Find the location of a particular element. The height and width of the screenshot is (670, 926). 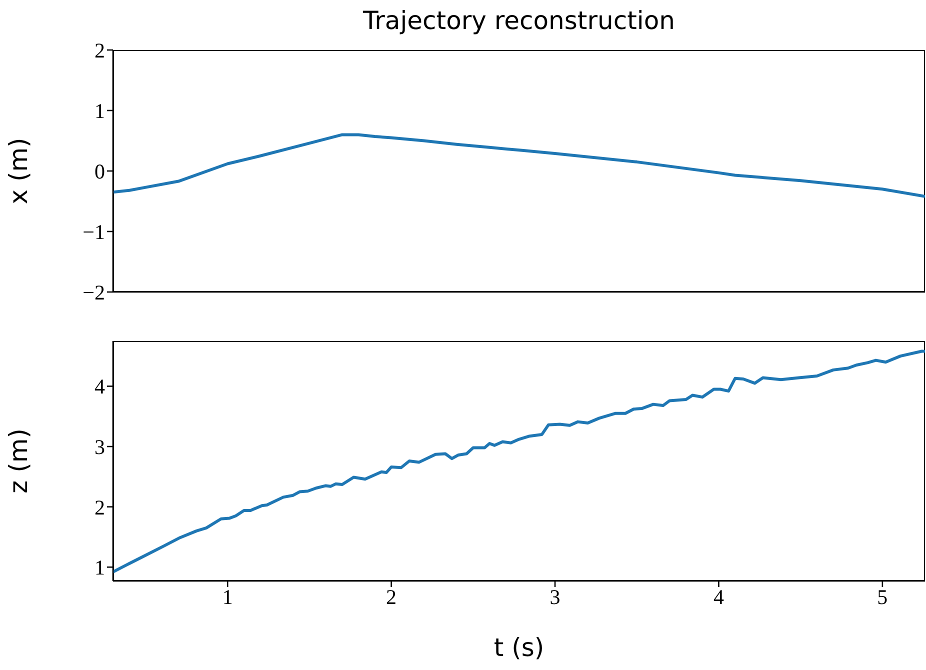

y-tick-label: 4 is located at coordinates (100, 386).